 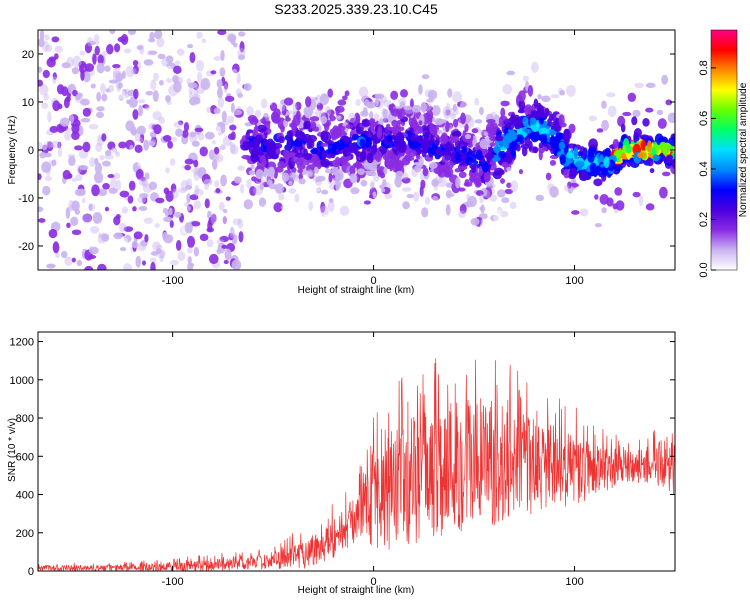 I want to click on colorbar-tick-label: 0.8, so click(x=704, y=67).